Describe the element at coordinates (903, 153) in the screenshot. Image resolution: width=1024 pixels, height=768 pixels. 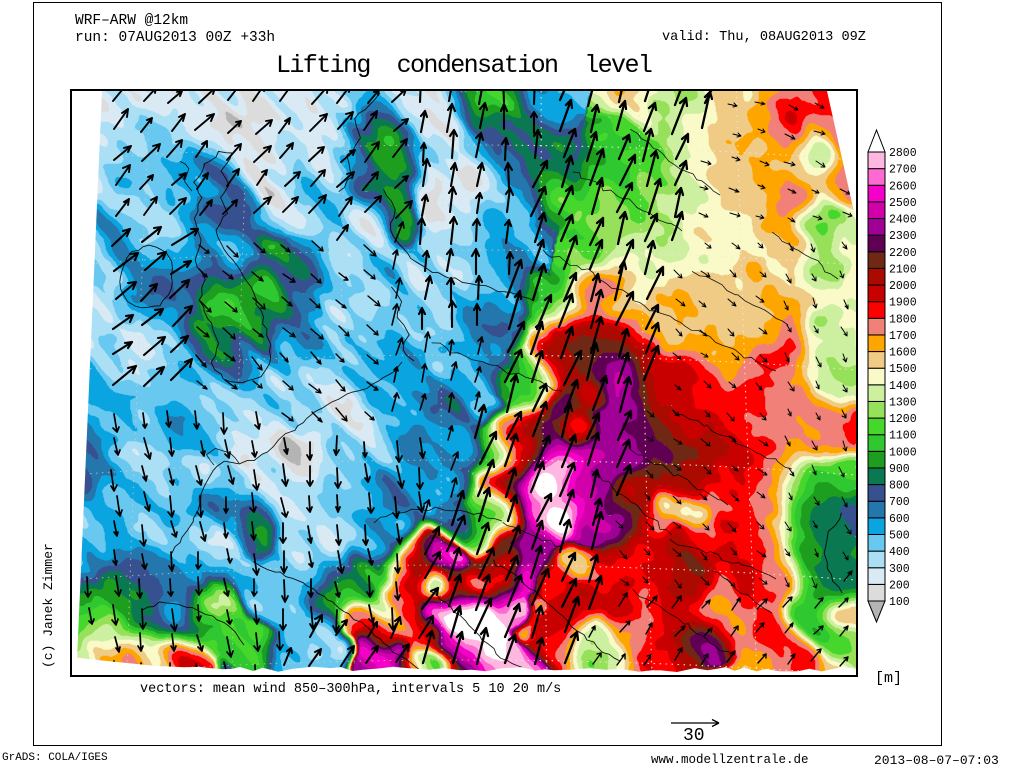
I see `svg-text: 2800` at that location.